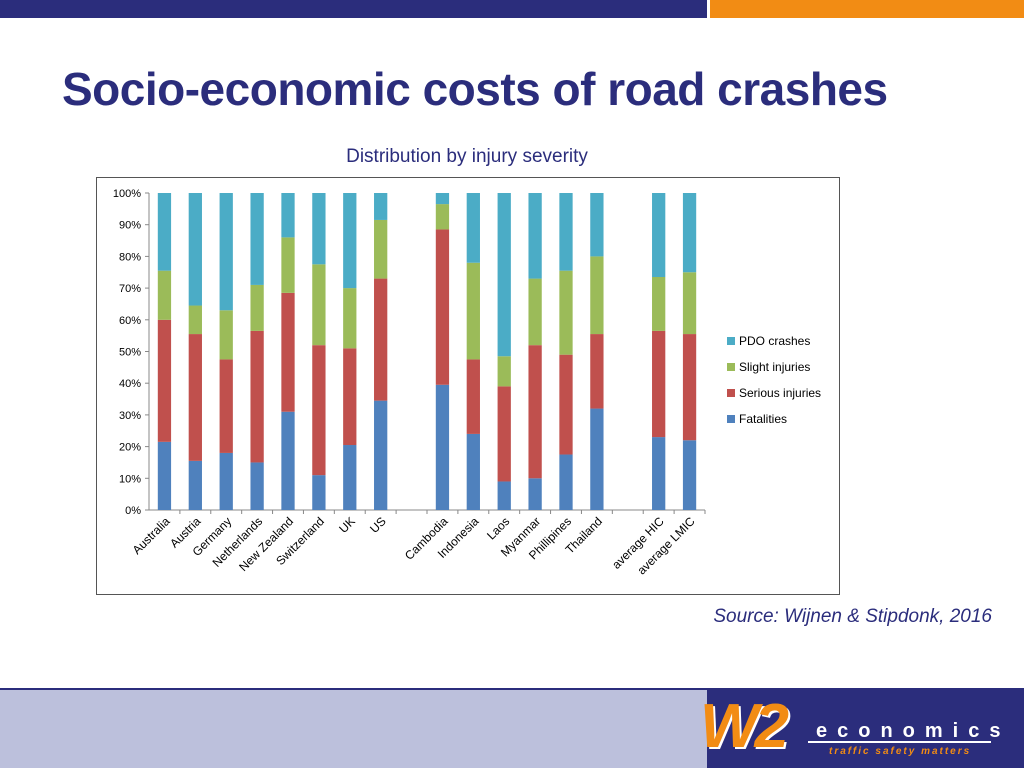  What do you see at coordinates (319, 229) in the screenshot?
I see `bar-pdo-crashes-switzerland` at bounding box center [319, 229].